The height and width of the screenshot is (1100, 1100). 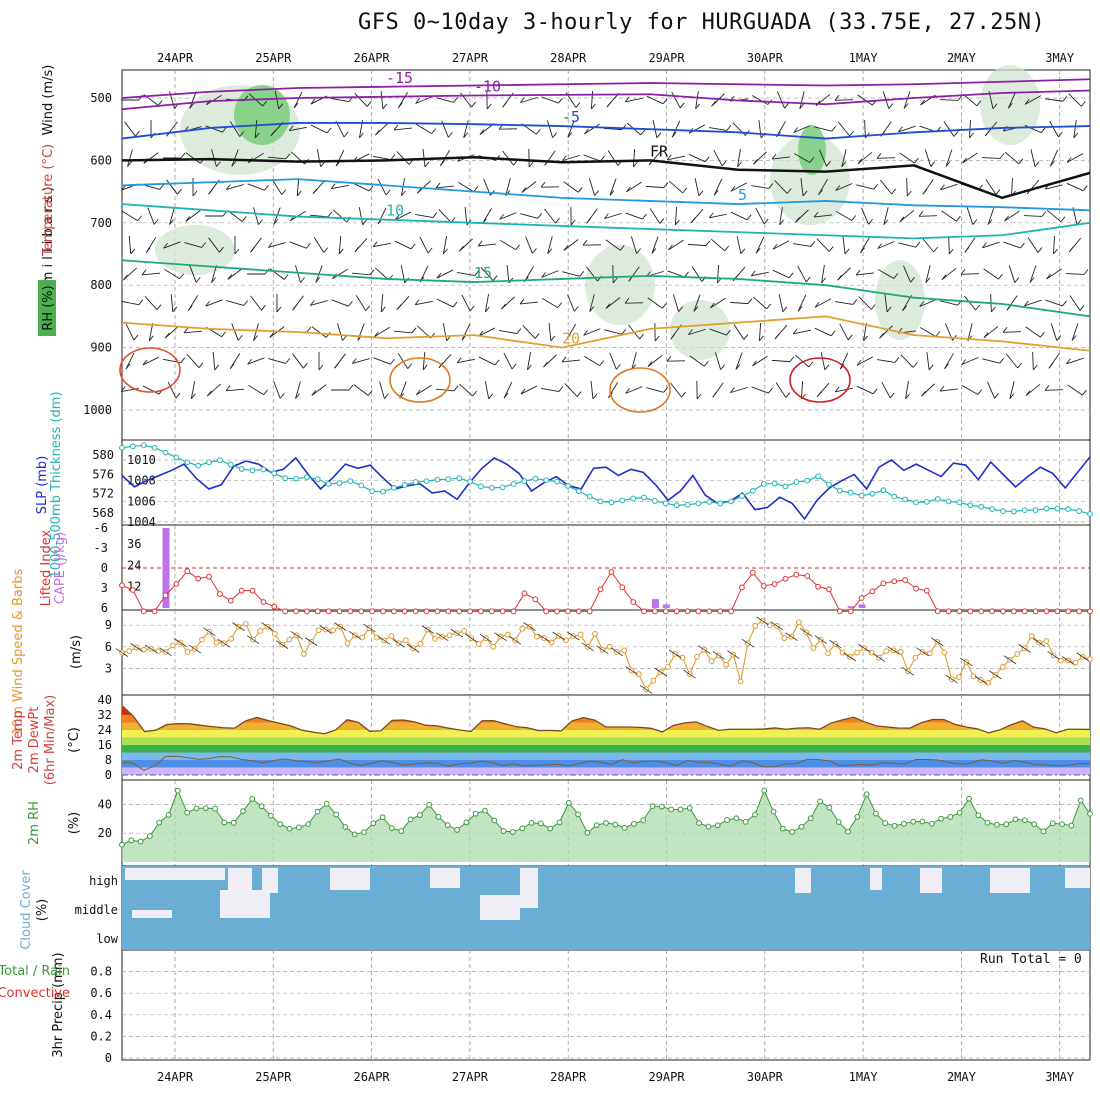 What do you see at coordinates (606, 710) in the screenshot?
I see `temp-band` at bounding box center [606, 710].